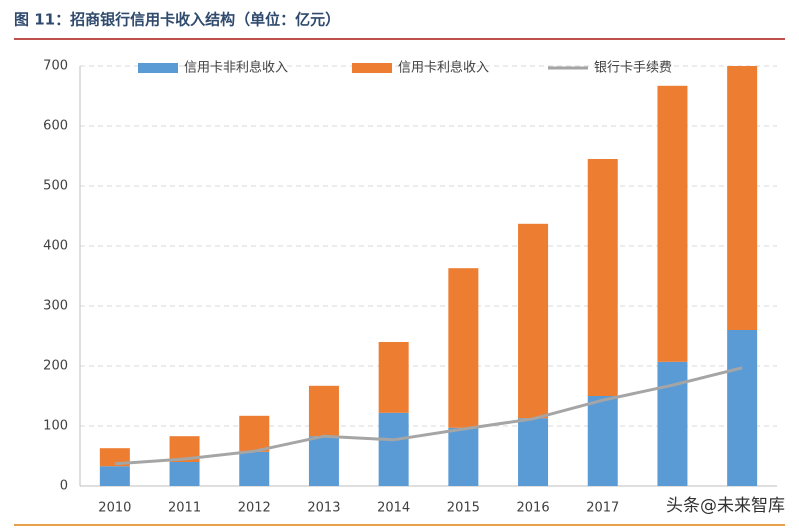 This screenshot has height=531, width=799. What do you see at coordinates (428, 416) in the screenshot?
I see `line` at bounding box center [428, 416].